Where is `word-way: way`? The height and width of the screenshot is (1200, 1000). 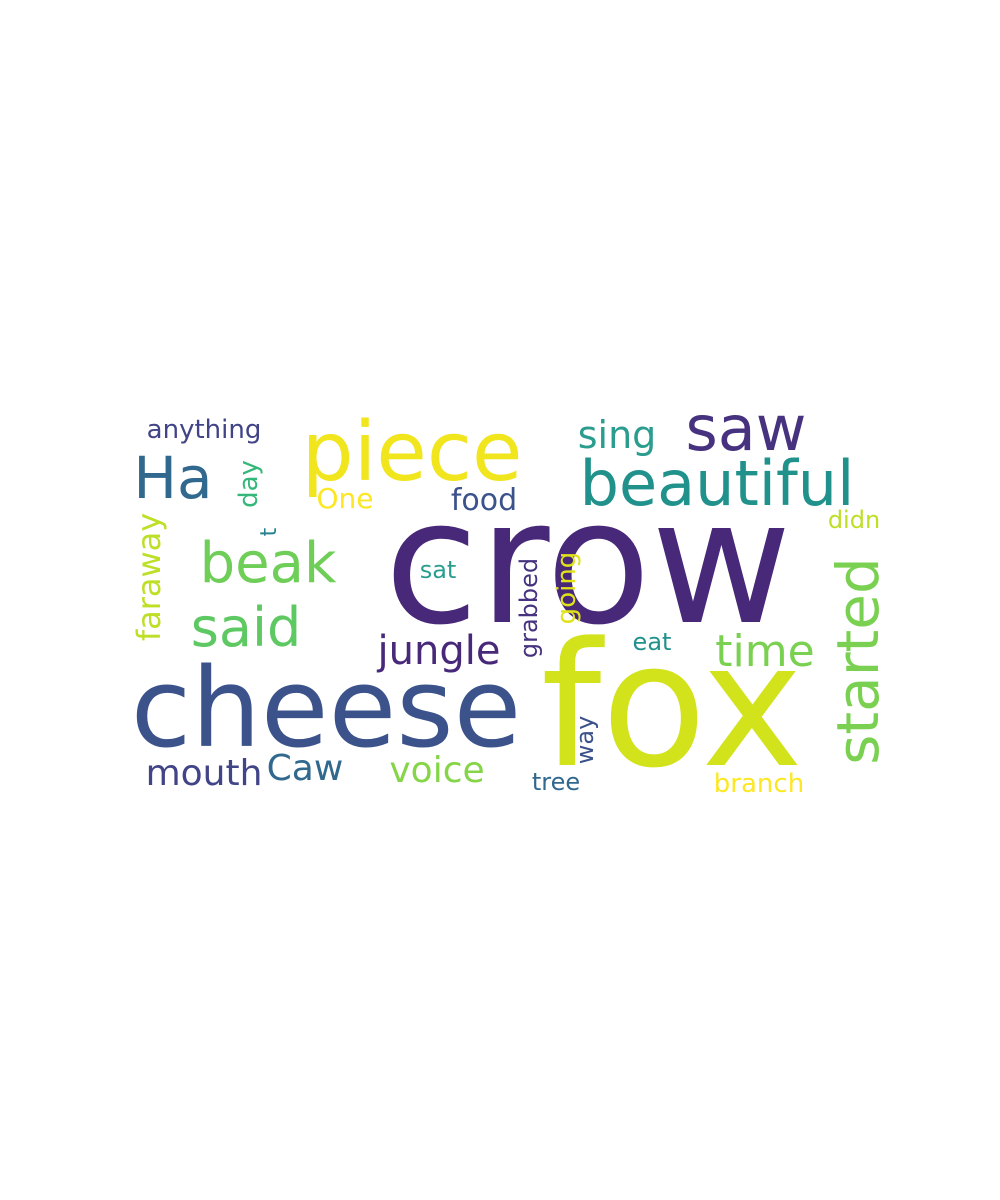 word-way: way is located at coordinates (585, 740).